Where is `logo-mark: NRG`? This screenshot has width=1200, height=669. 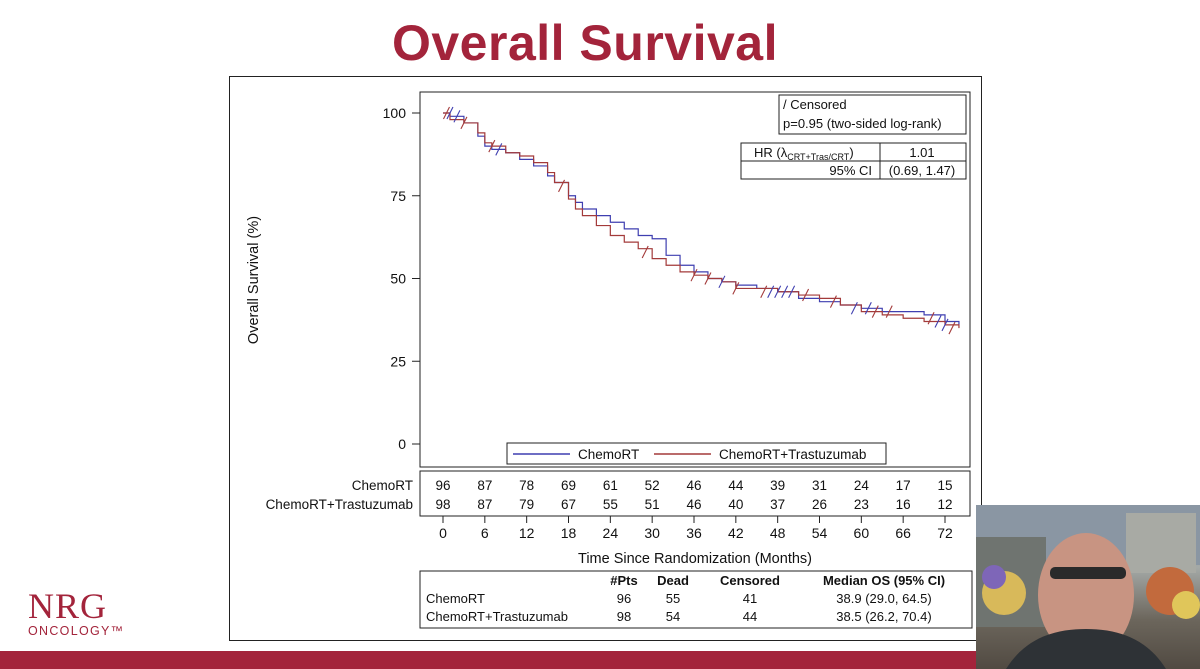 logo-mark: NRG is located at coordinates (68, 606).